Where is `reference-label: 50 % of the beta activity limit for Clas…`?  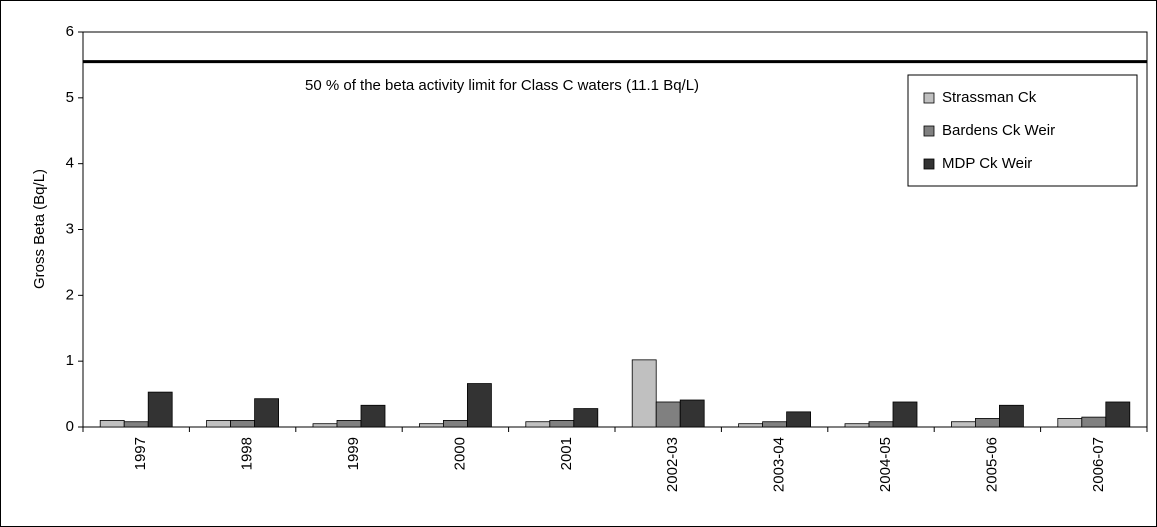
reference-label: 50 % of the beta activity limit for Clas… is located at coordinates (502, 85).